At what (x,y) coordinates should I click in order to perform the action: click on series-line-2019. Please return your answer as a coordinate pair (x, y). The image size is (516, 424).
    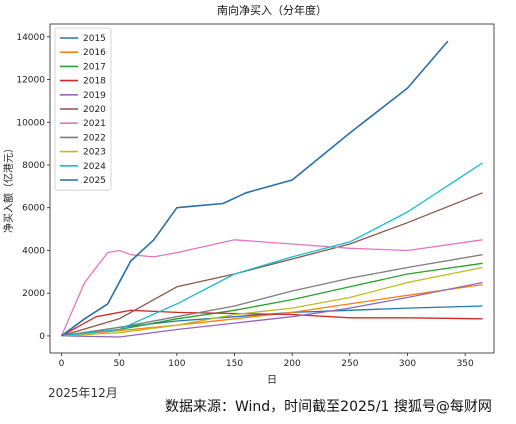
    Looking at the image, I should click on (272, 309).